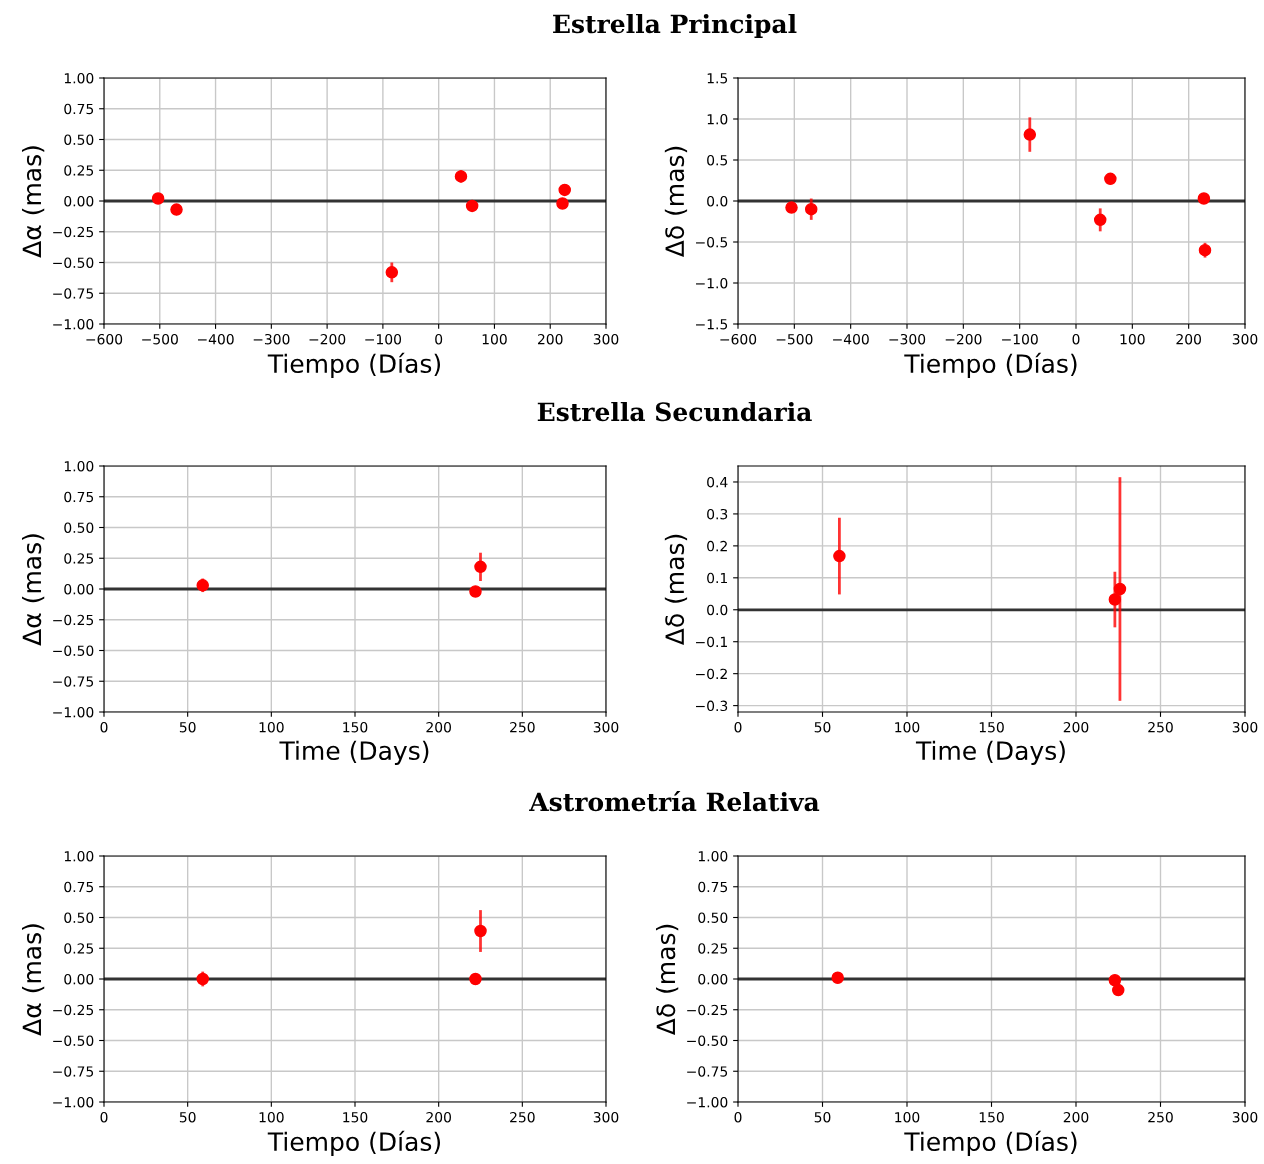 The width and height of the screenshot is (1264, 1164). What do you see at coordinates (674, 411) in the screenshot?
I see `text: Estrella Secundaria` at bounding box center [674, 411].